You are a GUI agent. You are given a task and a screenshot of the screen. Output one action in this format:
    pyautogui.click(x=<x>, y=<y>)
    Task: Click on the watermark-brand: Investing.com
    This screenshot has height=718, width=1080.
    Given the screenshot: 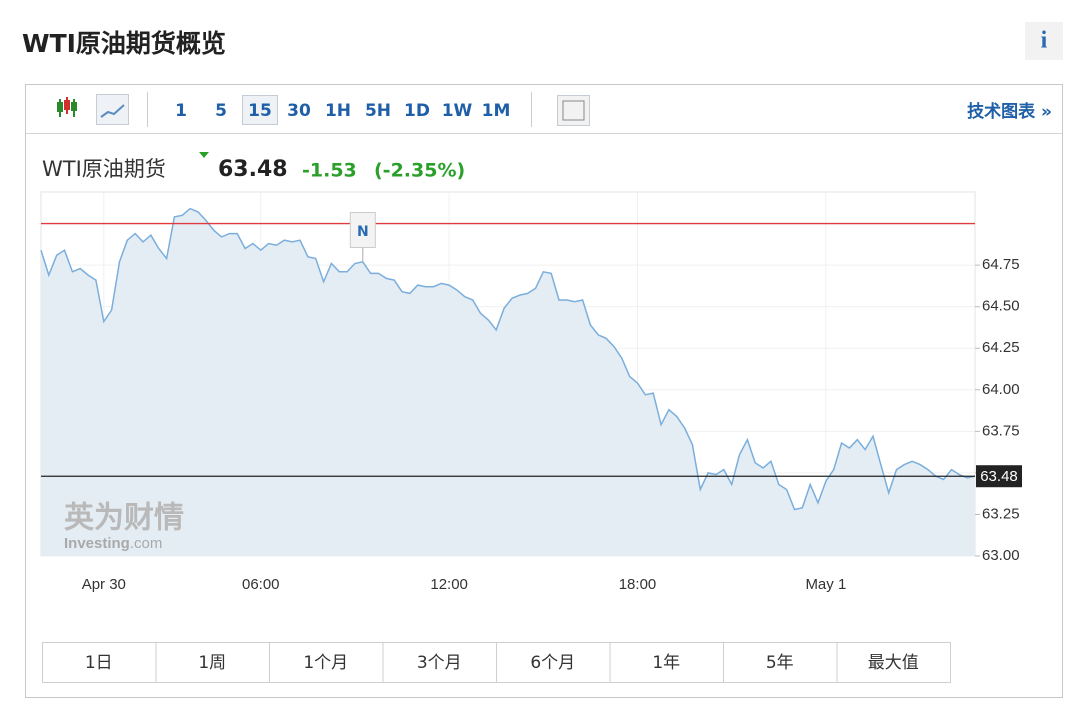 What is the action you would take?
    pyautogui.click(x=113, y=543)
    